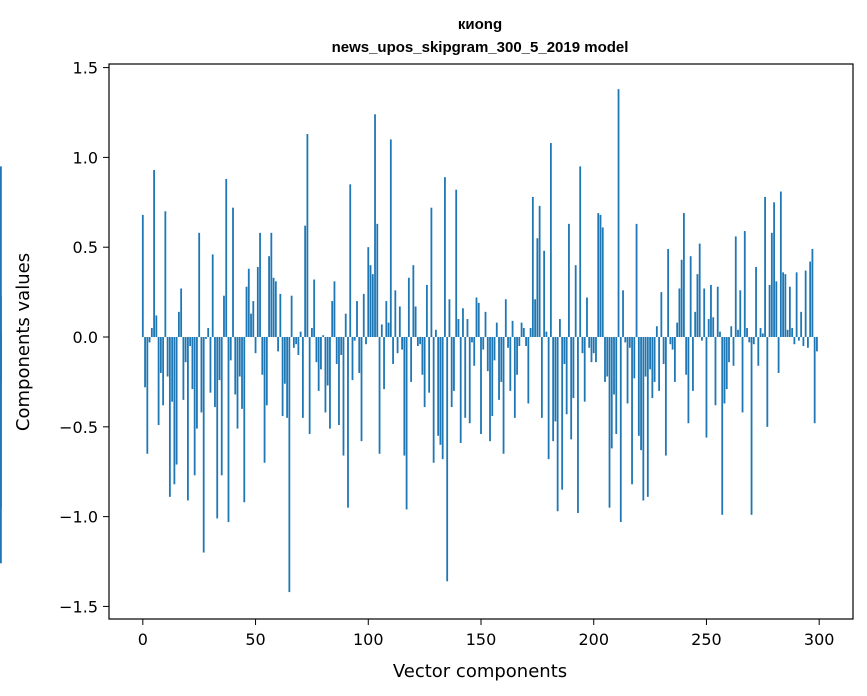 This screenshot has height=696, width=867. What do you see at coordinates (85, 337) in the screenshot?
I see `y-tick-label: 0.0` at bounding box center [85, 337].